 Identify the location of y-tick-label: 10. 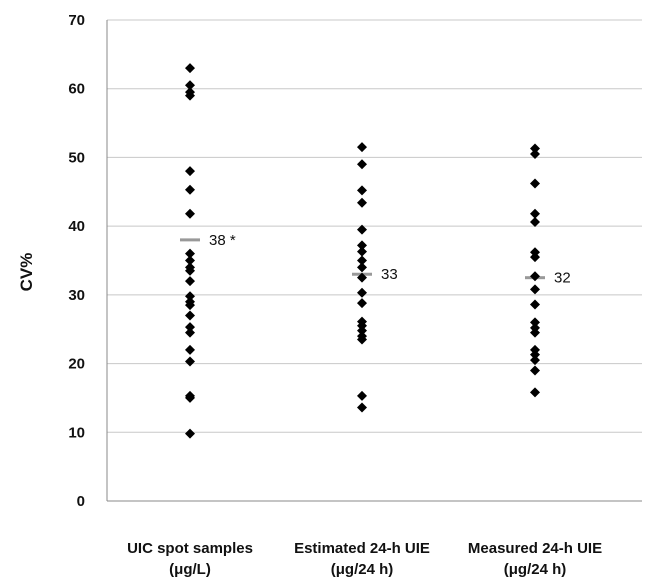
(76, 432).